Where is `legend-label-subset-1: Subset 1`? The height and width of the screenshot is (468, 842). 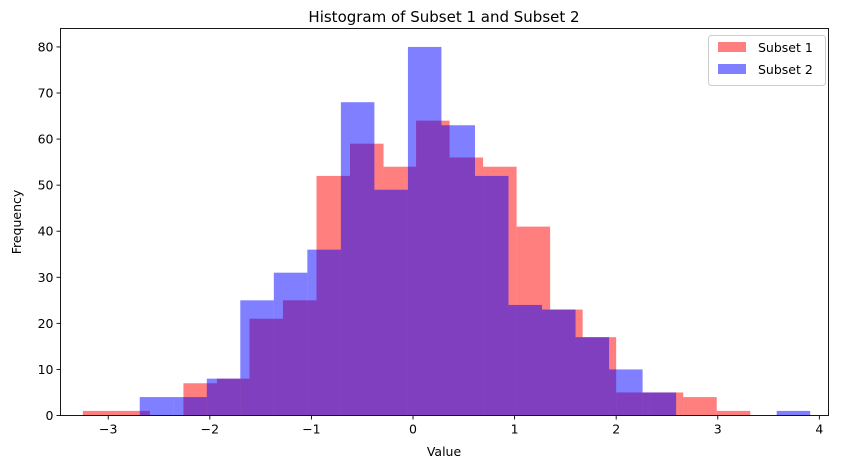
legend-label-subset-1: Subset 1 is located at coordinates (785, 47).